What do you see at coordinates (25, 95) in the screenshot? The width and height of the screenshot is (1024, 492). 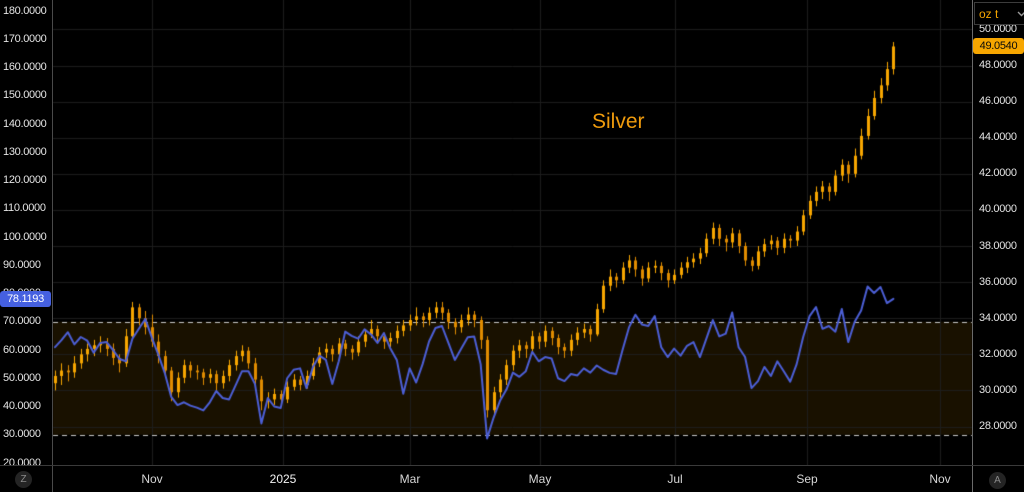 I see `axis-tick-label: 150.0000` at bounding box center [25, 95].